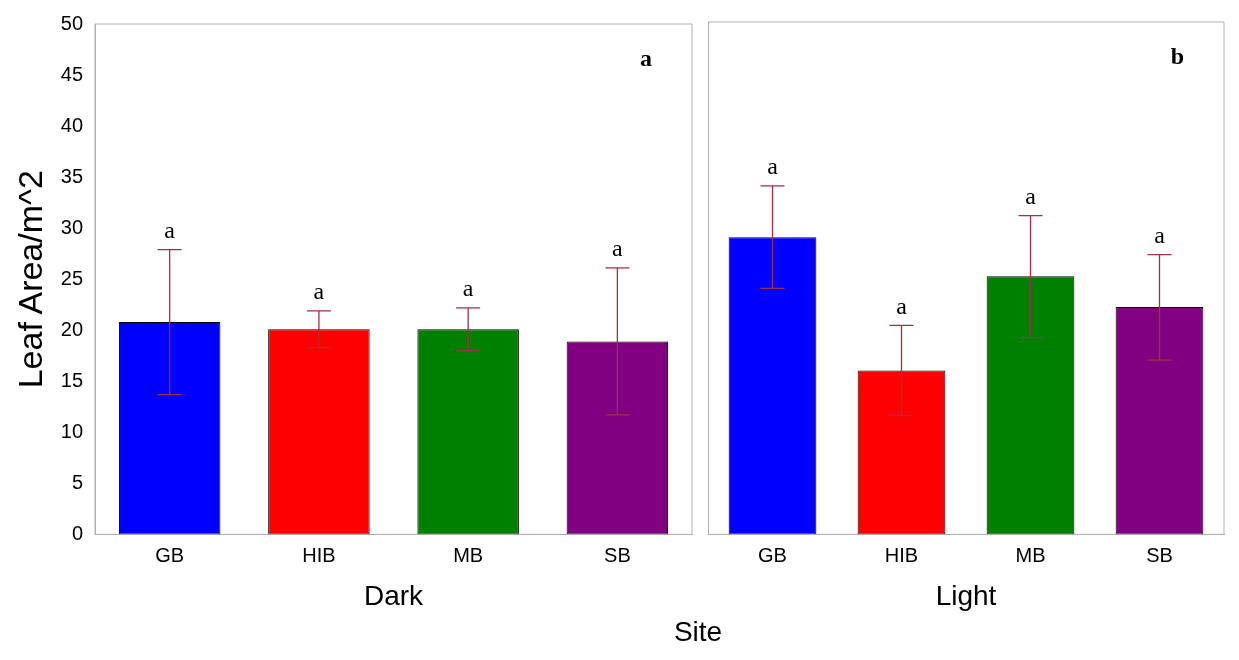  I want to click on annotation: b, so click(1177, 56).